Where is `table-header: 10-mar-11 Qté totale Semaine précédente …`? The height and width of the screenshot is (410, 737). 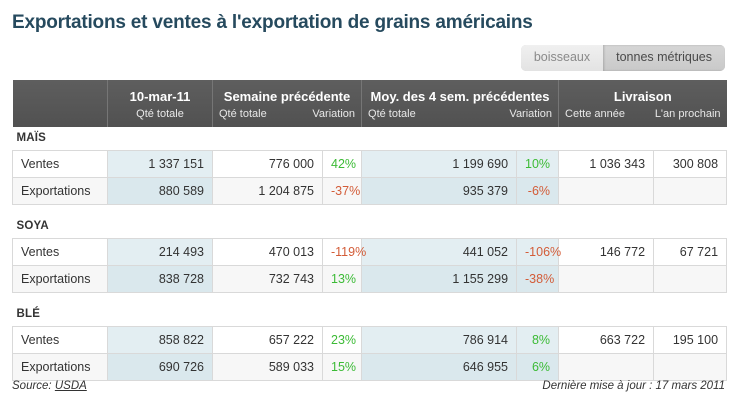
table-header: 10-mar-11 Qté totale Semaine précédente … is located at coordinates (369, 103).